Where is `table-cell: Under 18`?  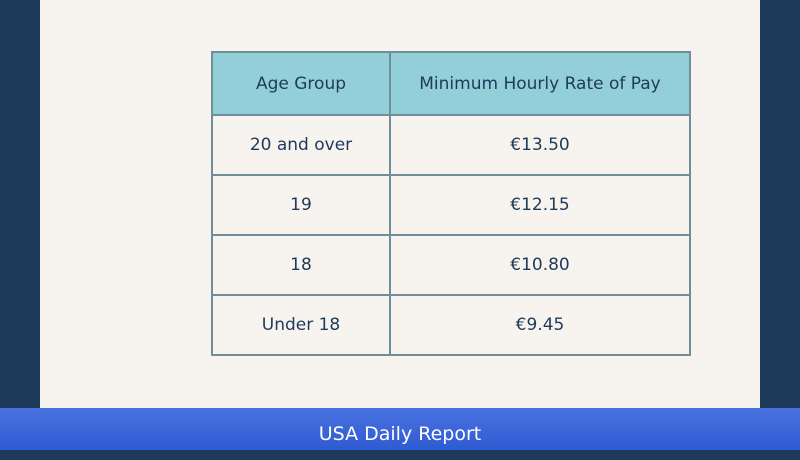 table-cell: Under 18 is located at coordinates (301, 325).